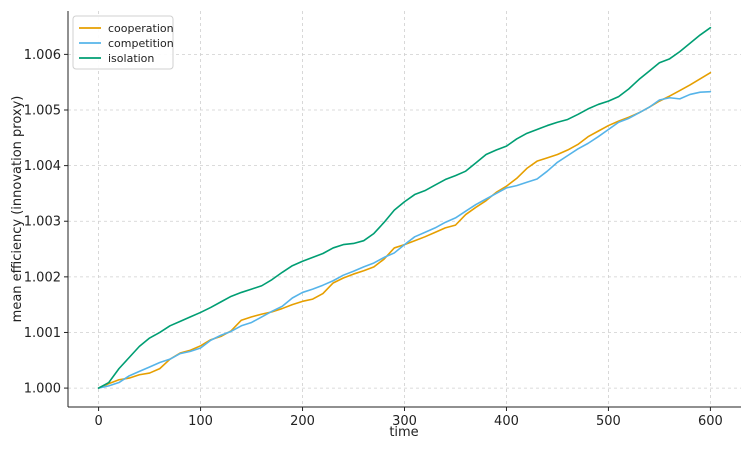 This screenshot has height=451, width=752. Describe the element at coordinates (98, 421) in the screenshot. I see `x-tick-label: 0` at that location.